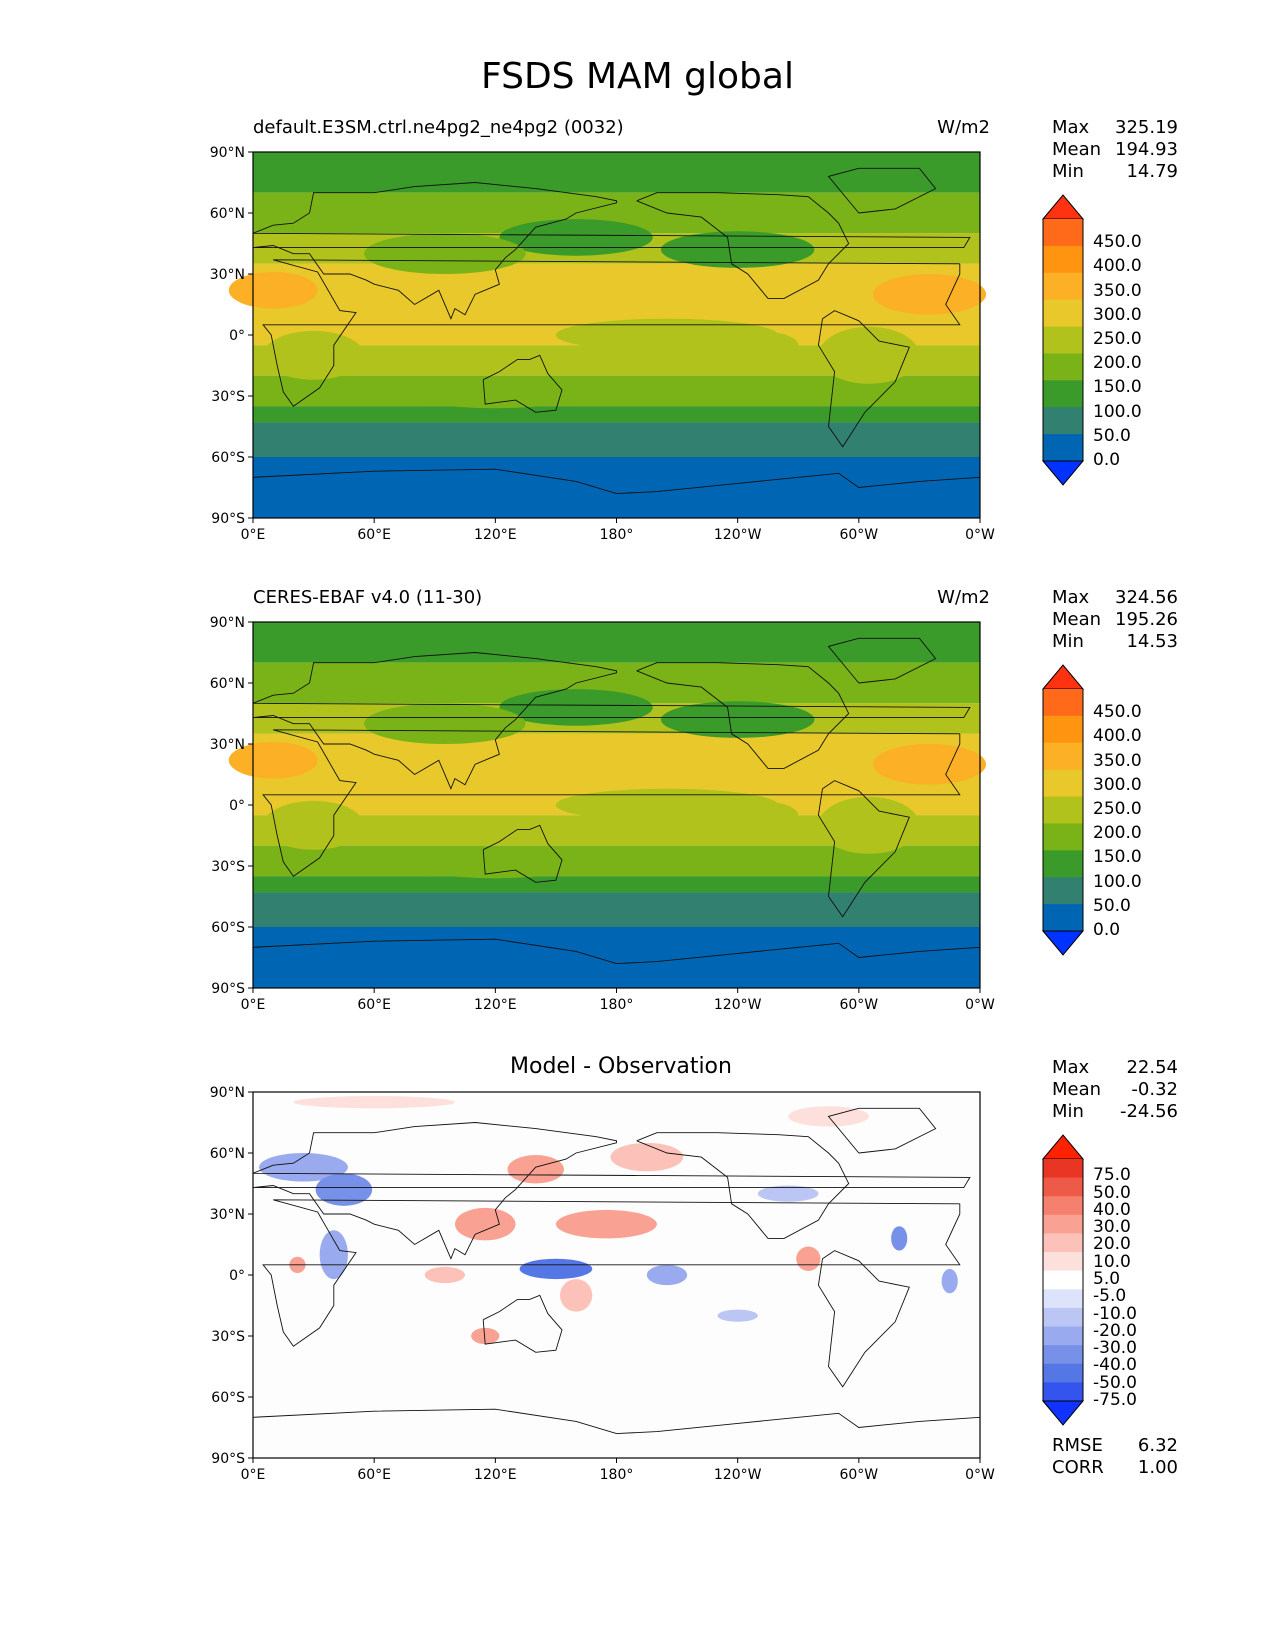 The image size is (1275, 1650). Describe the element at coordinates (1117, 760) in the screenshot. I see `colorbar-tick-label: 350.0` at that location.